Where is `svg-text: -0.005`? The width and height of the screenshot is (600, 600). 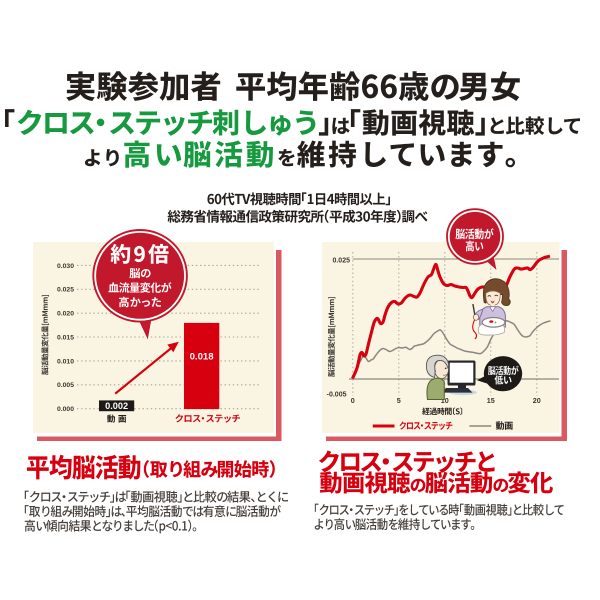
svg-text: -0.005 is located at coordinates (337, 394).